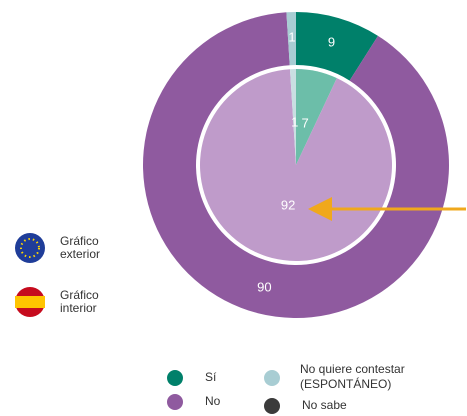 The width and height of the screenshot is (467, 416). Describe the element at coordinates (331, 41) in the screenshot. I see `data-label: 9` at that location.